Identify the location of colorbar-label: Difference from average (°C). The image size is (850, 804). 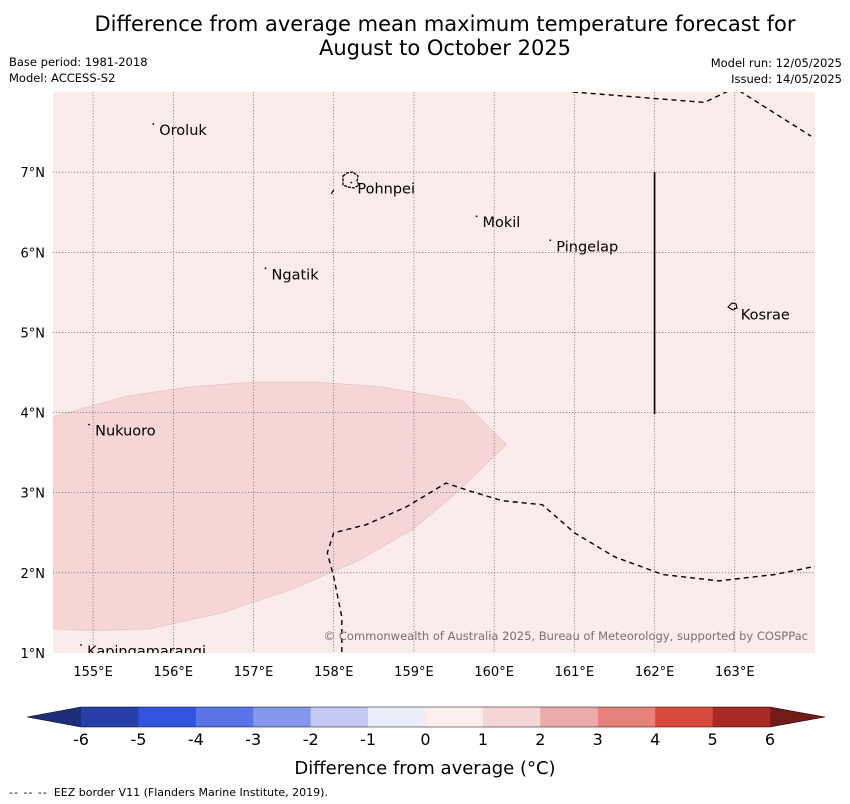
(424, 768).